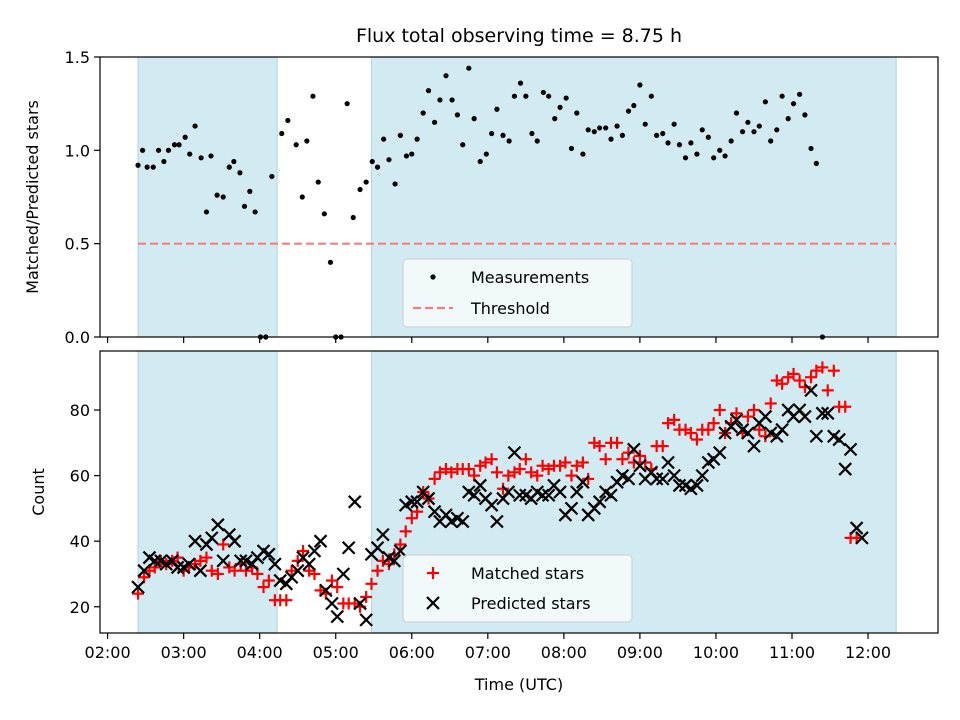  What do you see at coordinates (530, 277) in the screenshot?
I see `legend-measurements-label: Measurements` at bounding box center [530, 277].